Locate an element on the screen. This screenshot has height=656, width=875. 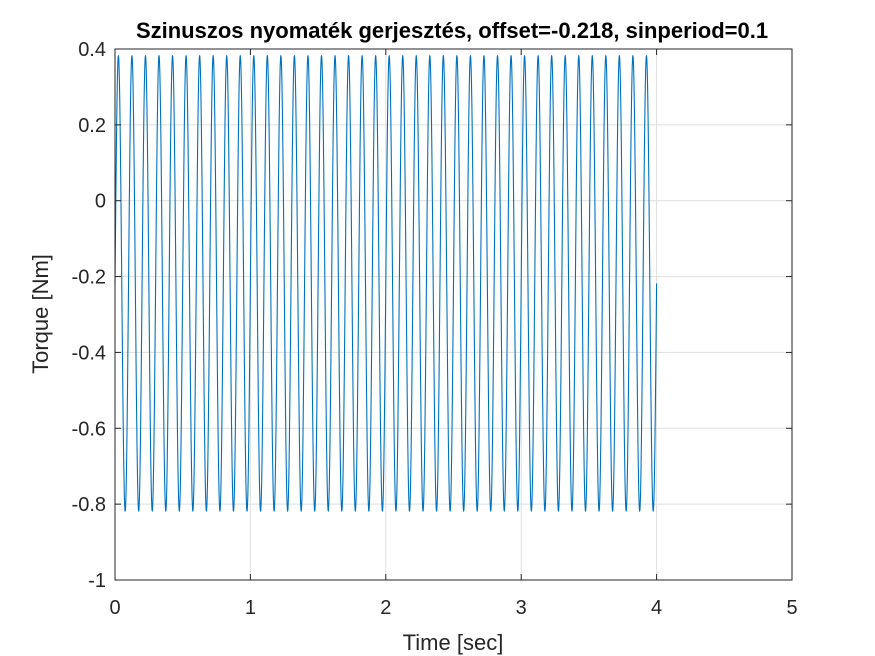
x-tick-label: 3 is located at coordinates (521, 608).